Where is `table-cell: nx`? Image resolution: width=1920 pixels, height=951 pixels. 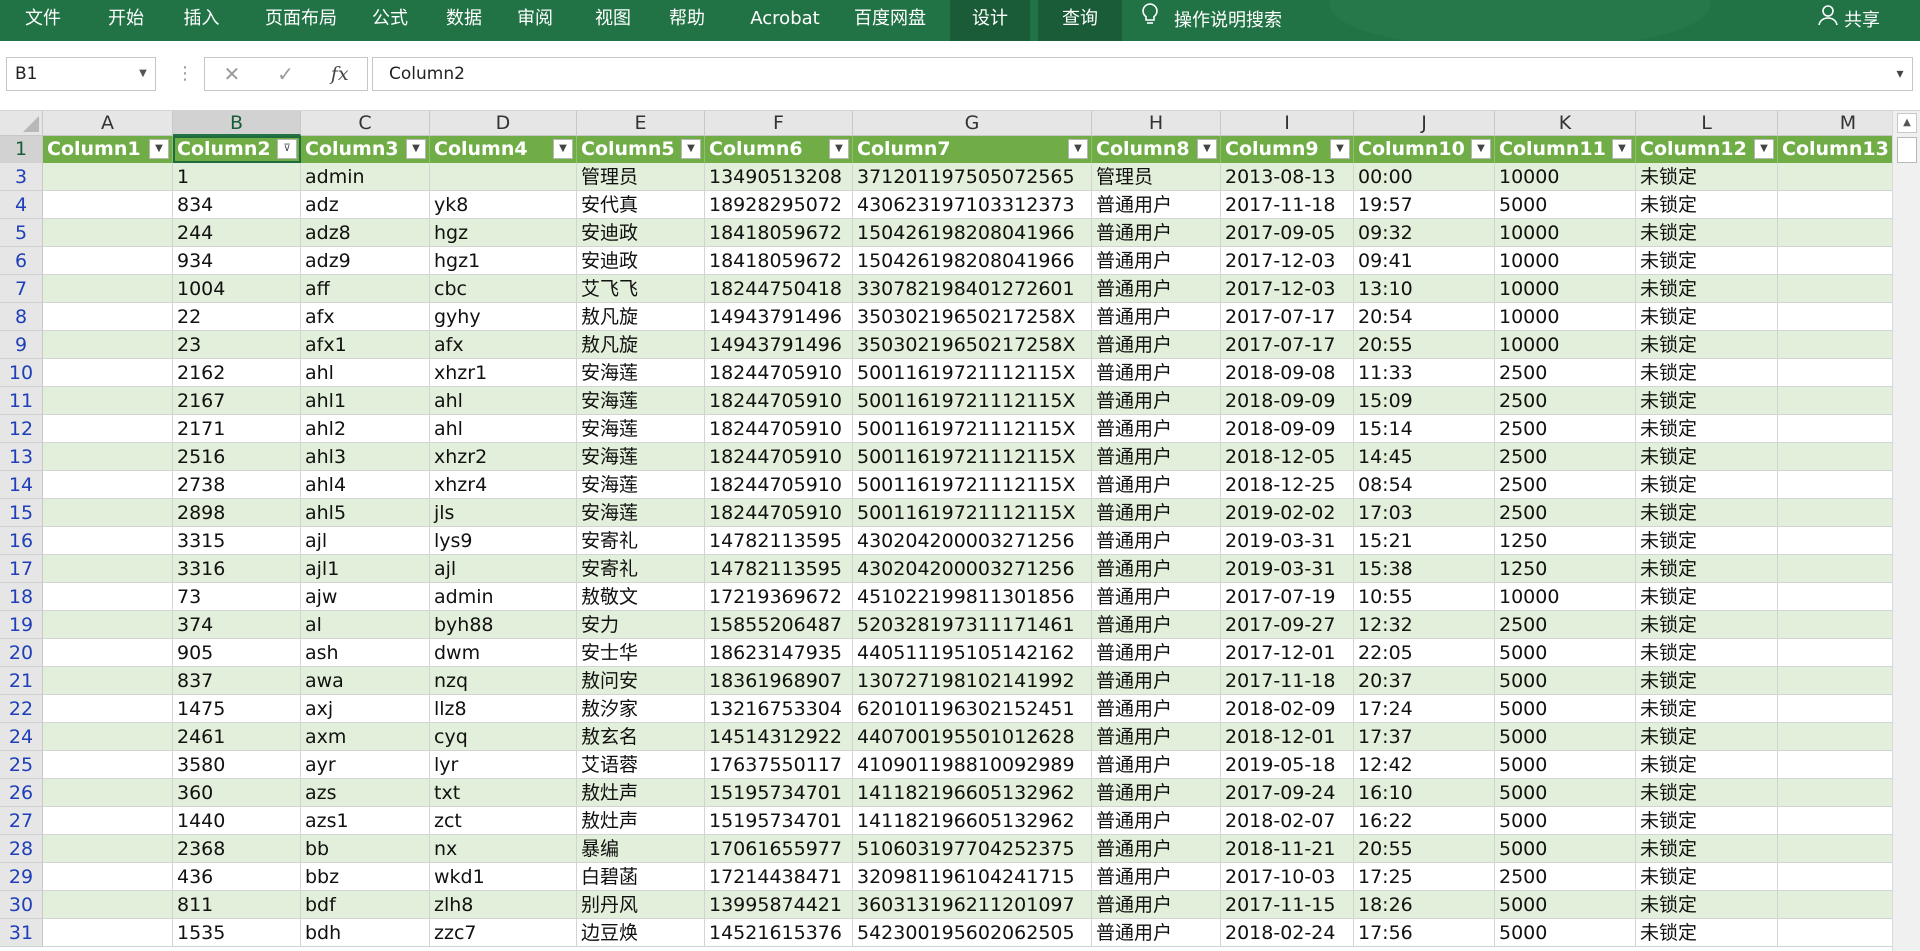 table-cell: nx is located at coordinates (503, 849).